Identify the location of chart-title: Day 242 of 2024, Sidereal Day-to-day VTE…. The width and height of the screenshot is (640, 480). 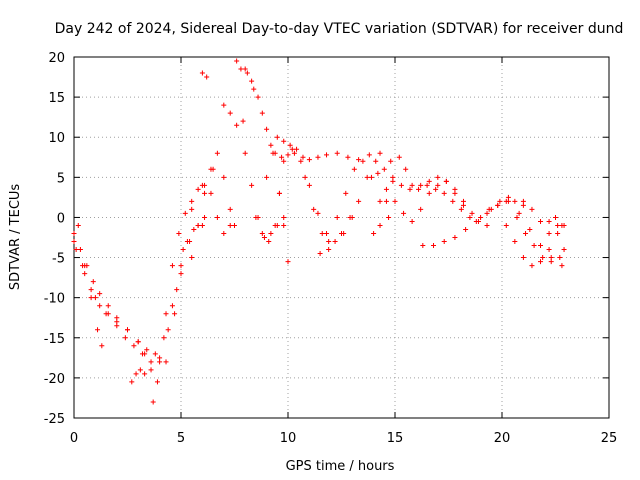
(339, 29).